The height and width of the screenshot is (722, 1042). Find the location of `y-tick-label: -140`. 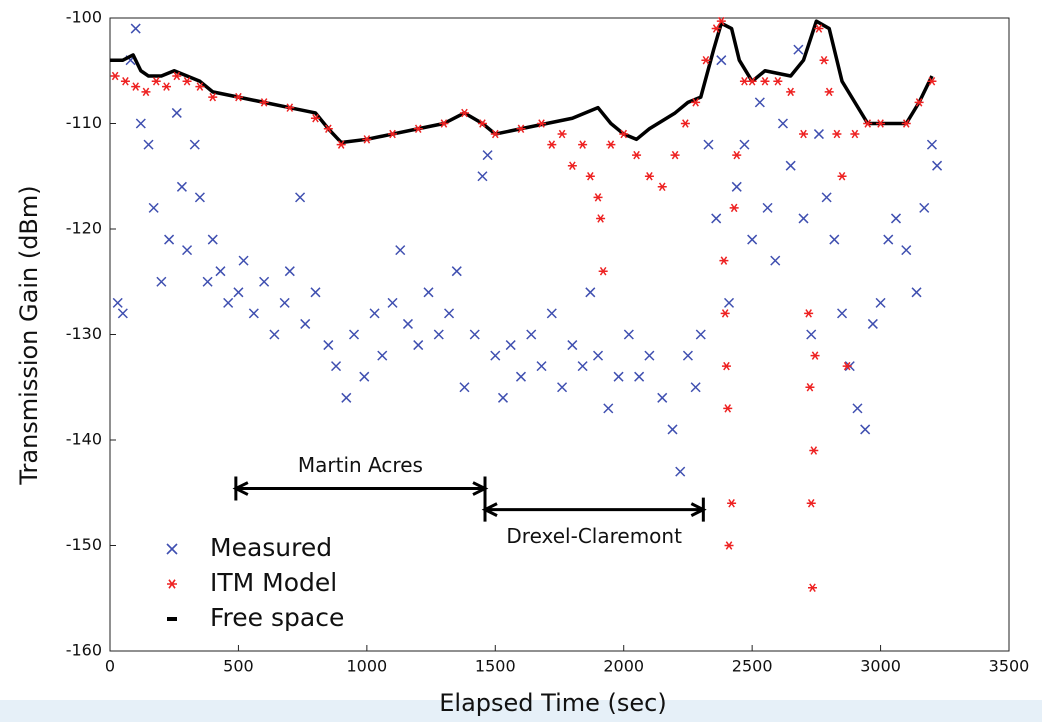

y-tick-label: -140 is located at coordinates (84, 439).